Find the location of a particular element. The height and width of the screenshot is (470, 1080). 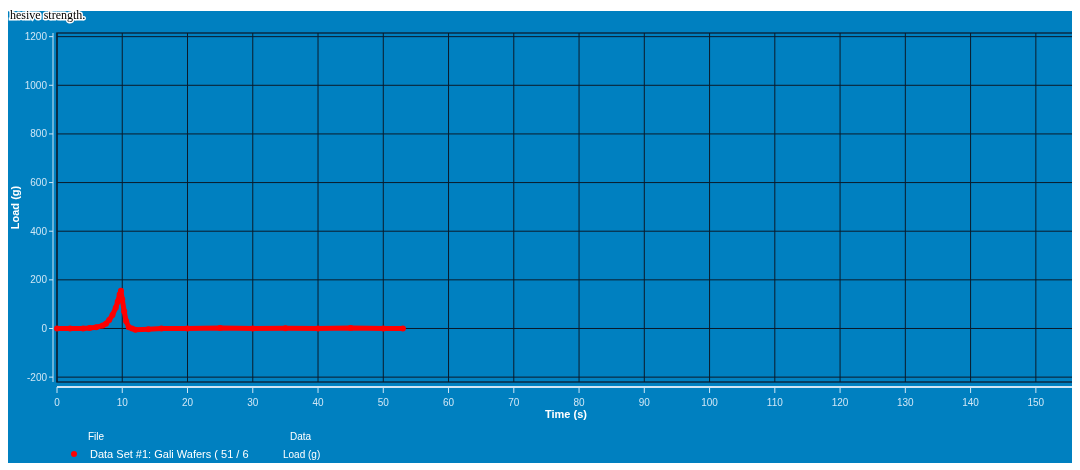

x-tick-label: 30 is located at coordinates (253, 402).